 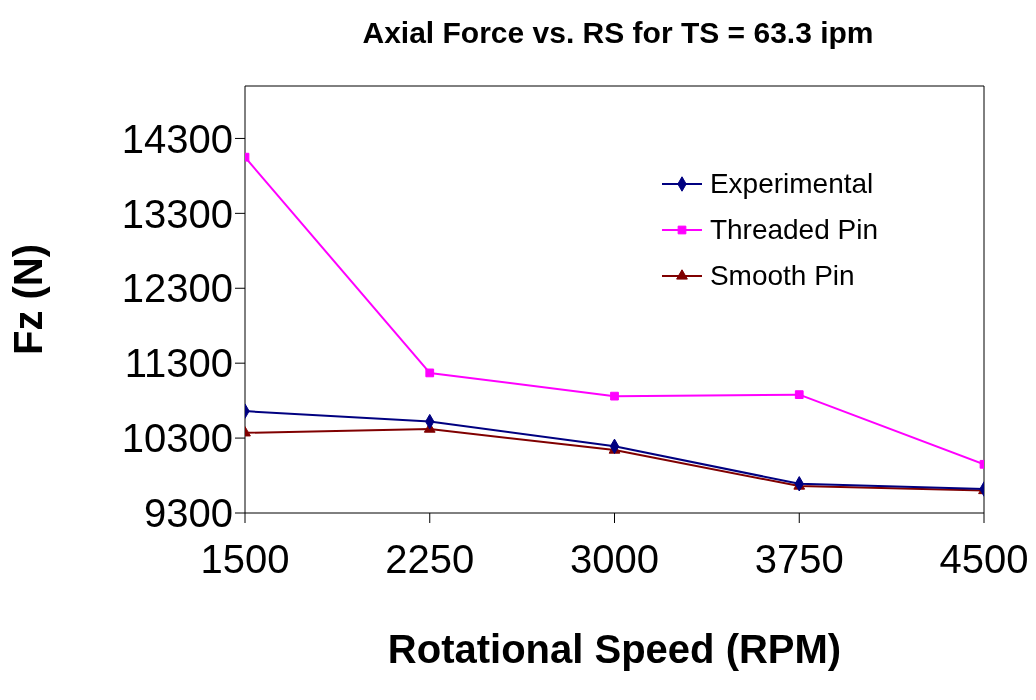 What do you see at coordinates (614, 559) in the screenshot?
I see `x-tick-label: 3000` at bounding box center [614, 559].